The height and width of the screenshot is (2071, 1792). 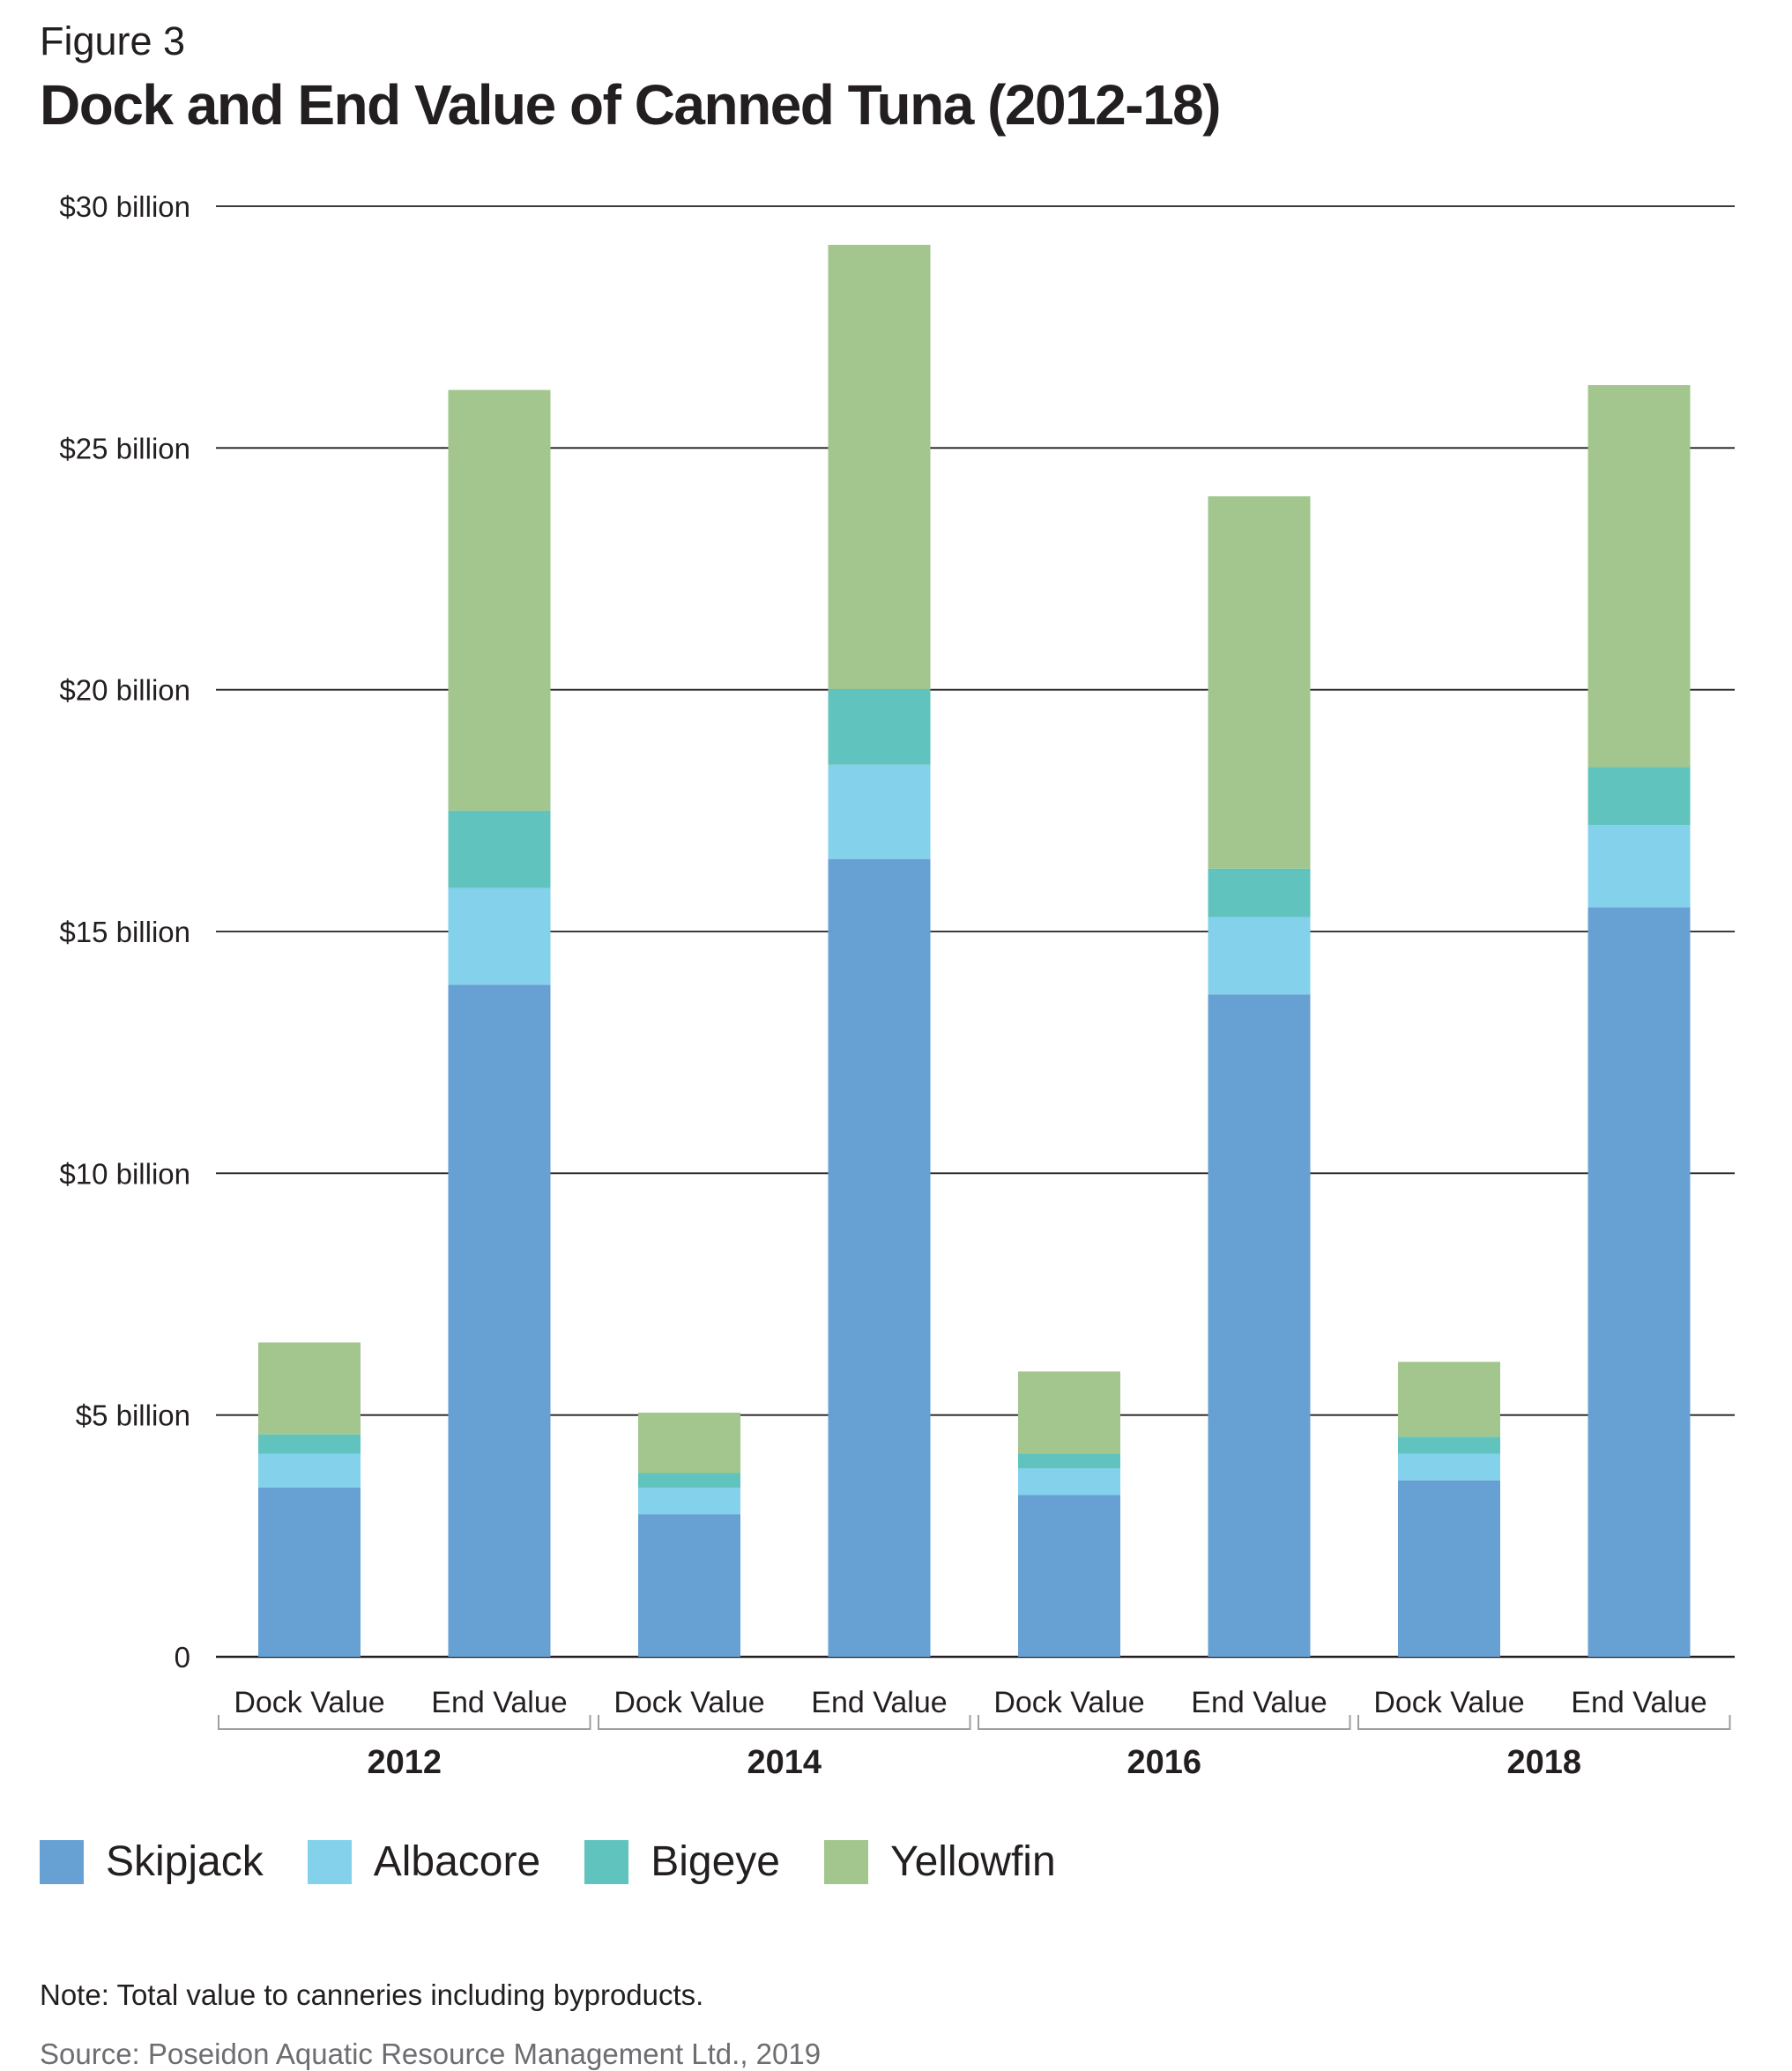 I want to click on bar-2012-dock-value-albacore, so click(x=309, y=1471).